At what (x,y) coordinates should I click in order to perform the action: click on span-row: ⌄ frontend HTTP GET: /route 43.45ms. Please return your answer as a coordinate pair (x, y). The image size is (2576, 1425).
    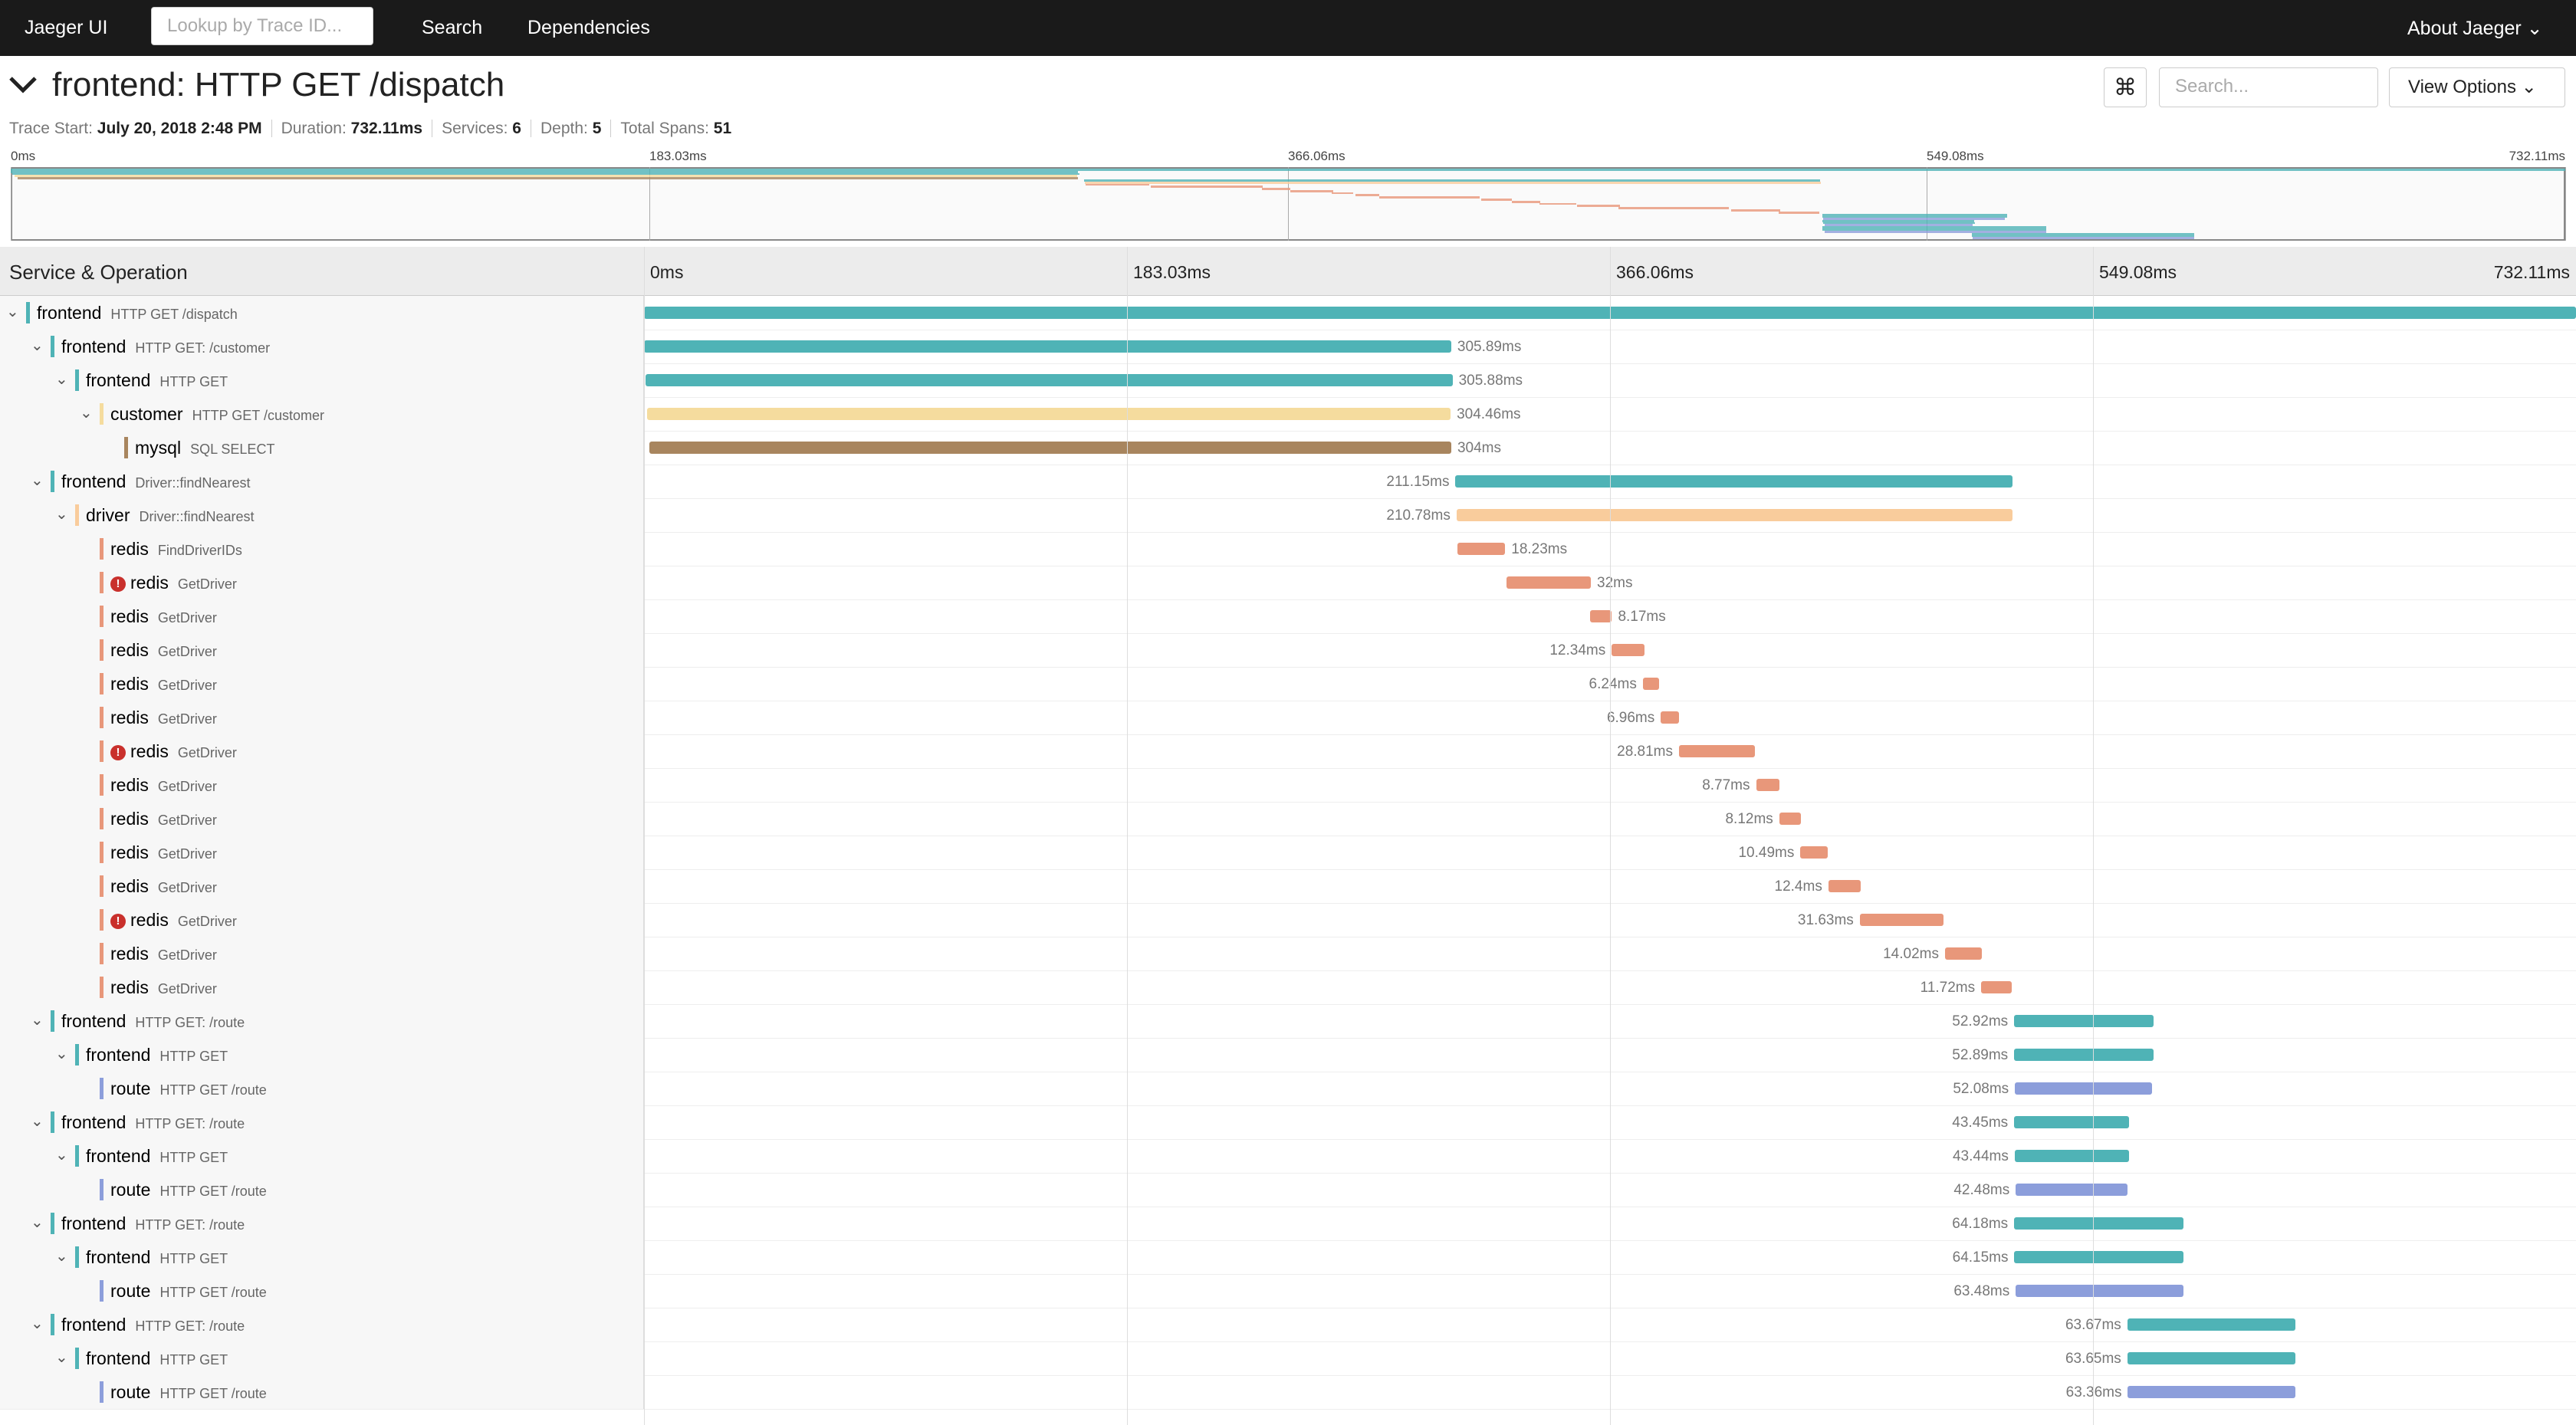
    Looking at the image, I should click on (1288, 1122).